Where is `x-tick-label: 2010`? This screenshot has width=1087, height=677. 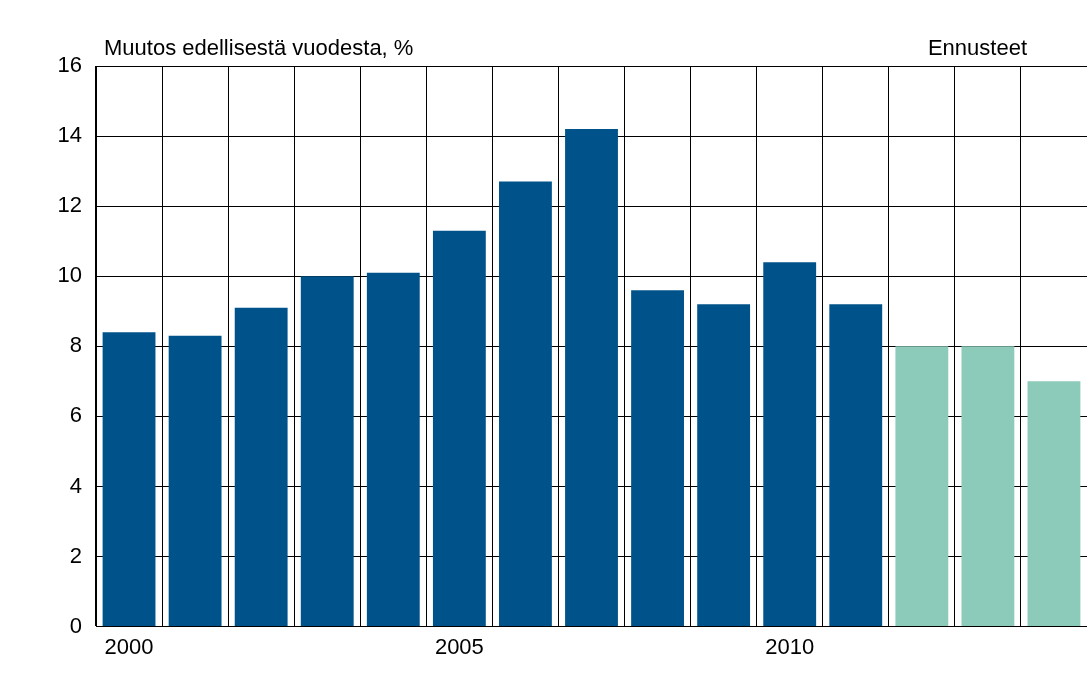
x-tick-label: 2010 is located at coordinates (790, 646).